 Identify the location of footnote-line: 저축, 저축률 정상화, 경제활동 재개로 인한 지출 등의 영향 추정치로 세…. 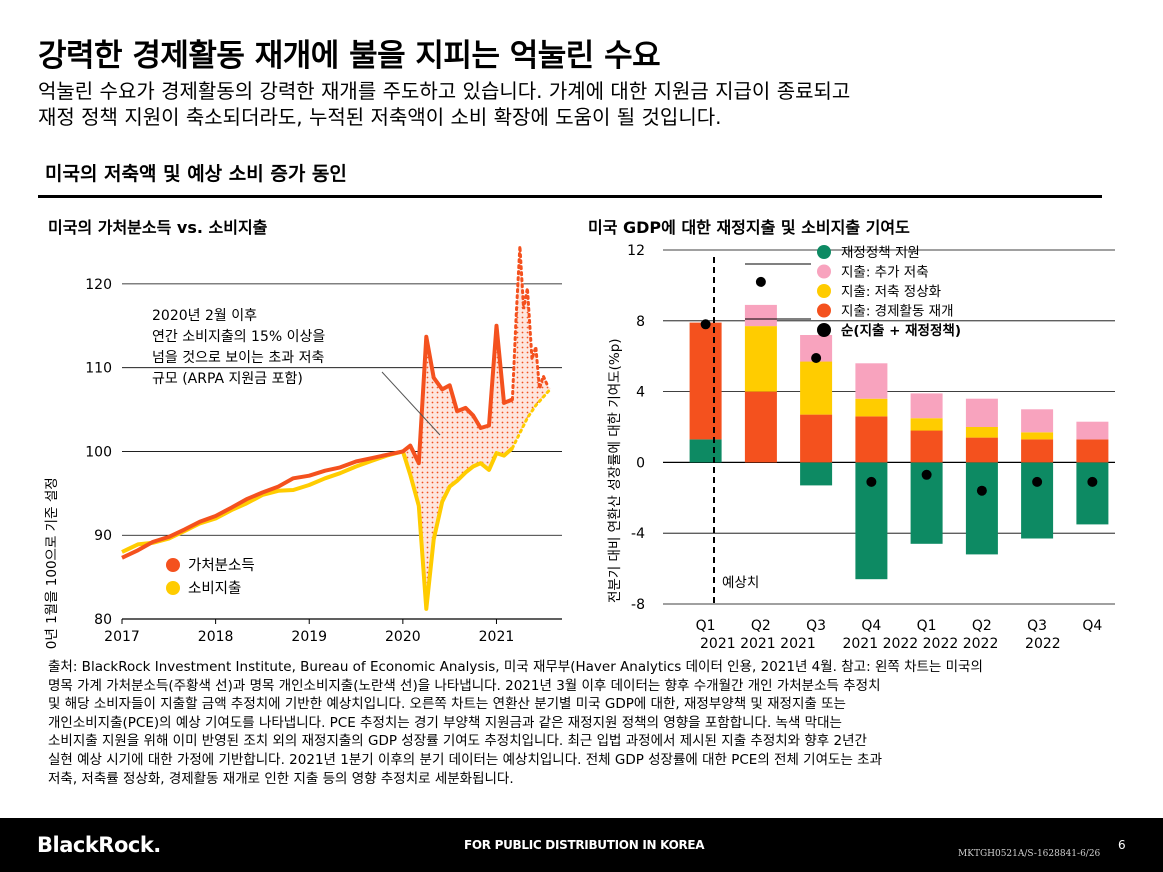
(281, 778).